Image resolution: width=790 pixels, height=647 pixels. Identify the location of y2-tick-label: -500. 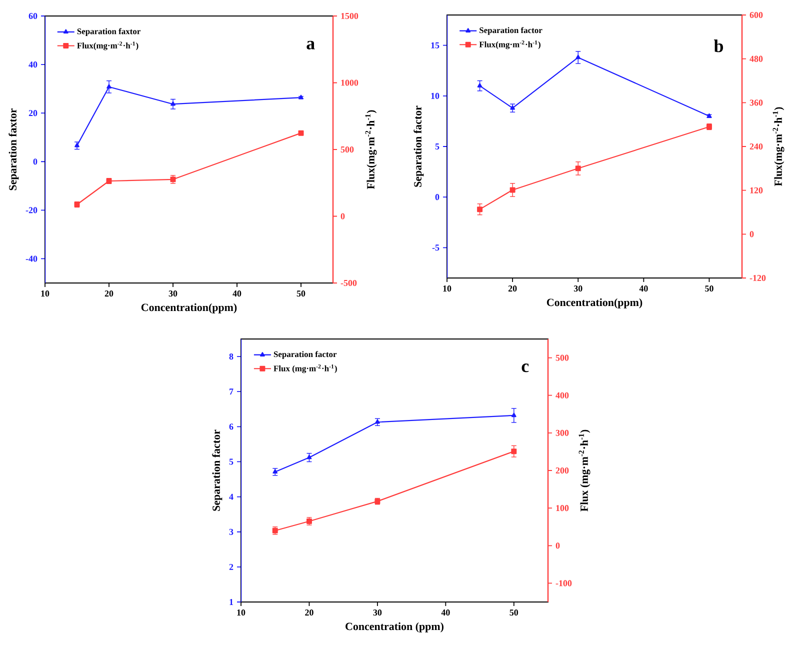
(348, 283).